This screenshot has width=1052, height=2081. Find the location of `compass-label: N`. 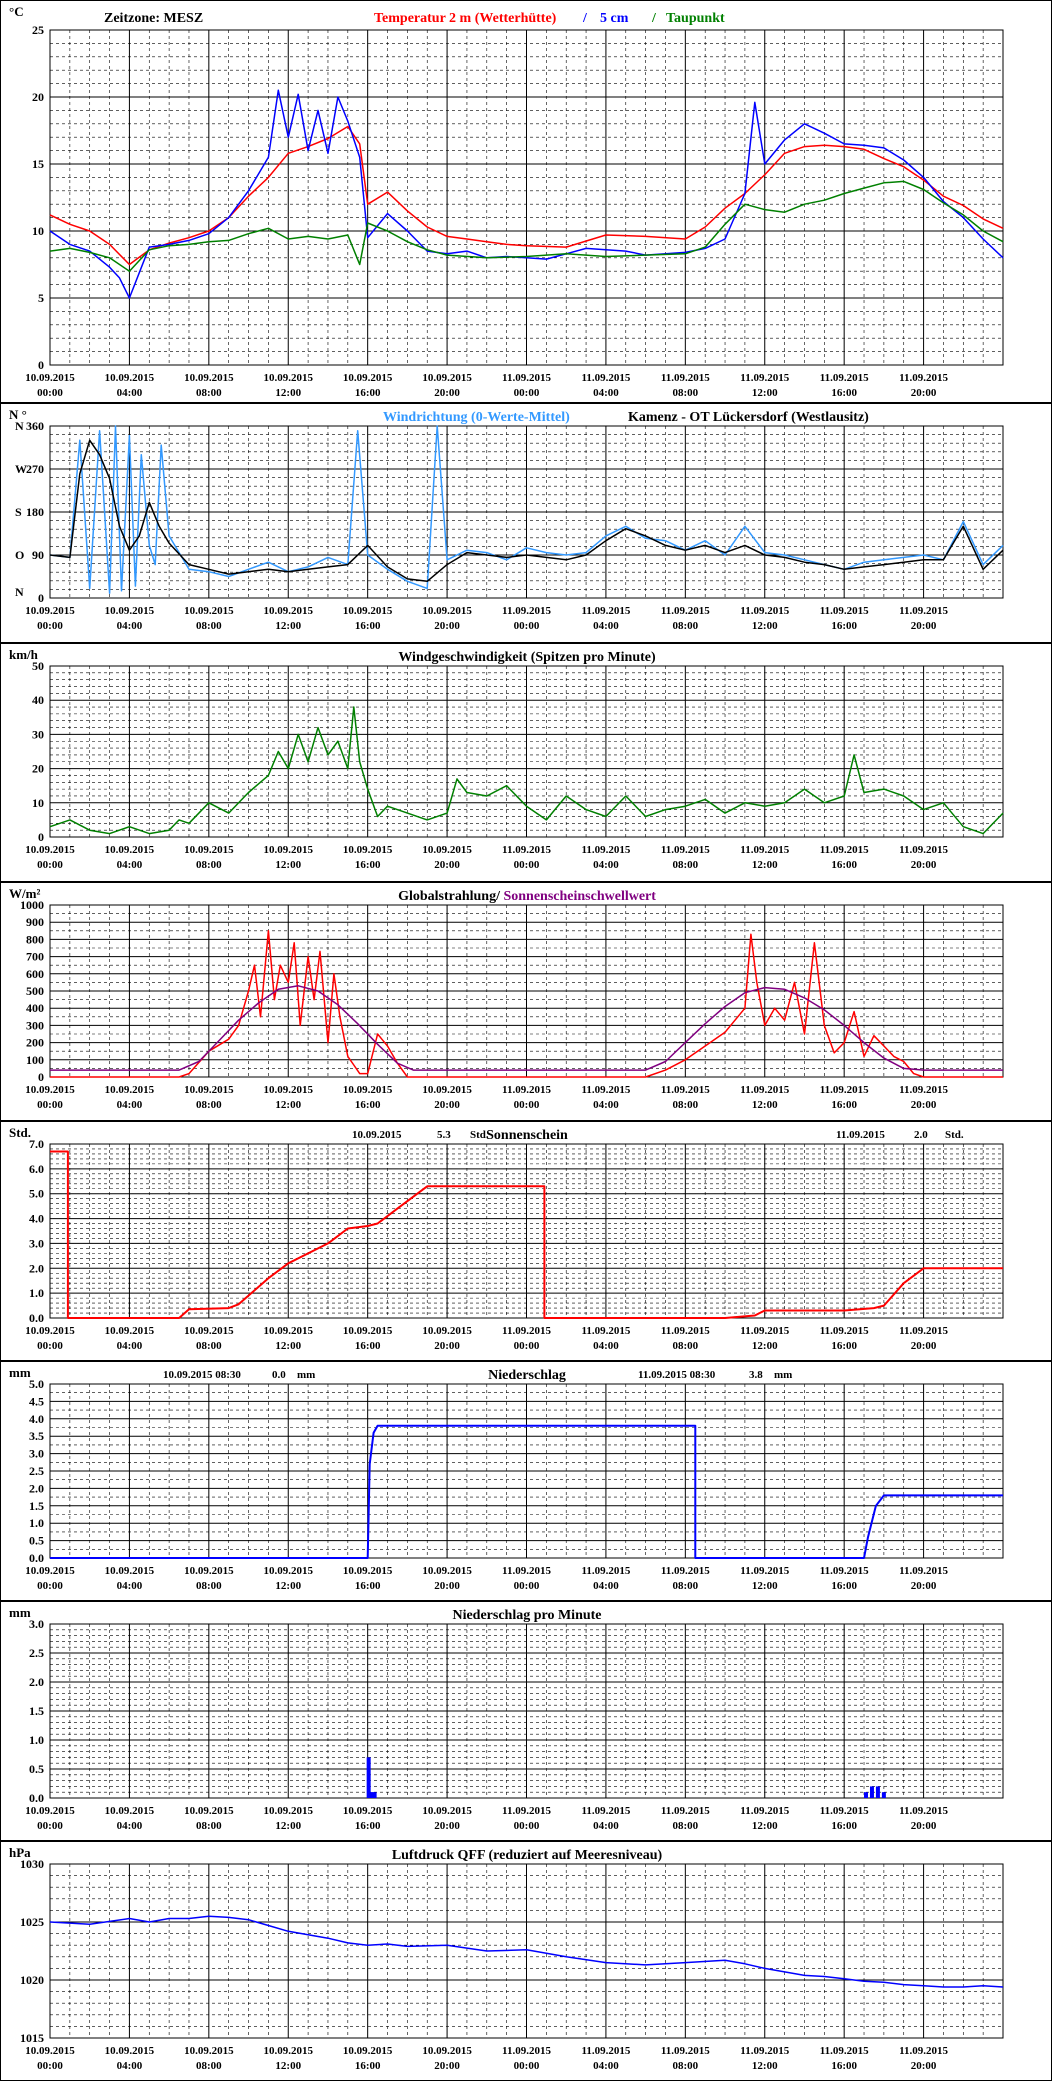

compass-label: N is located at coordinates (19, 426).